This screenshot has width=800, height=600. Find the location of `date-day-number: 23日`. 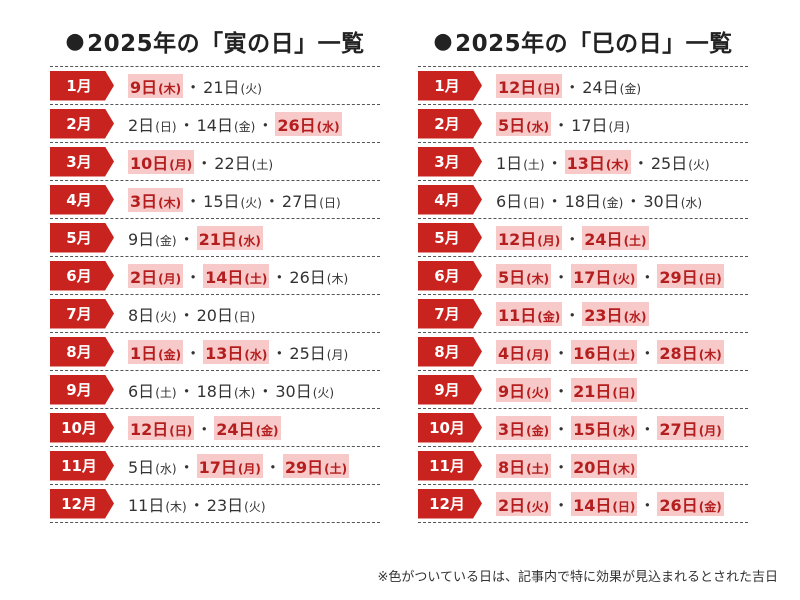

date-day-number: 23日 is located at coordinates (603, 315).